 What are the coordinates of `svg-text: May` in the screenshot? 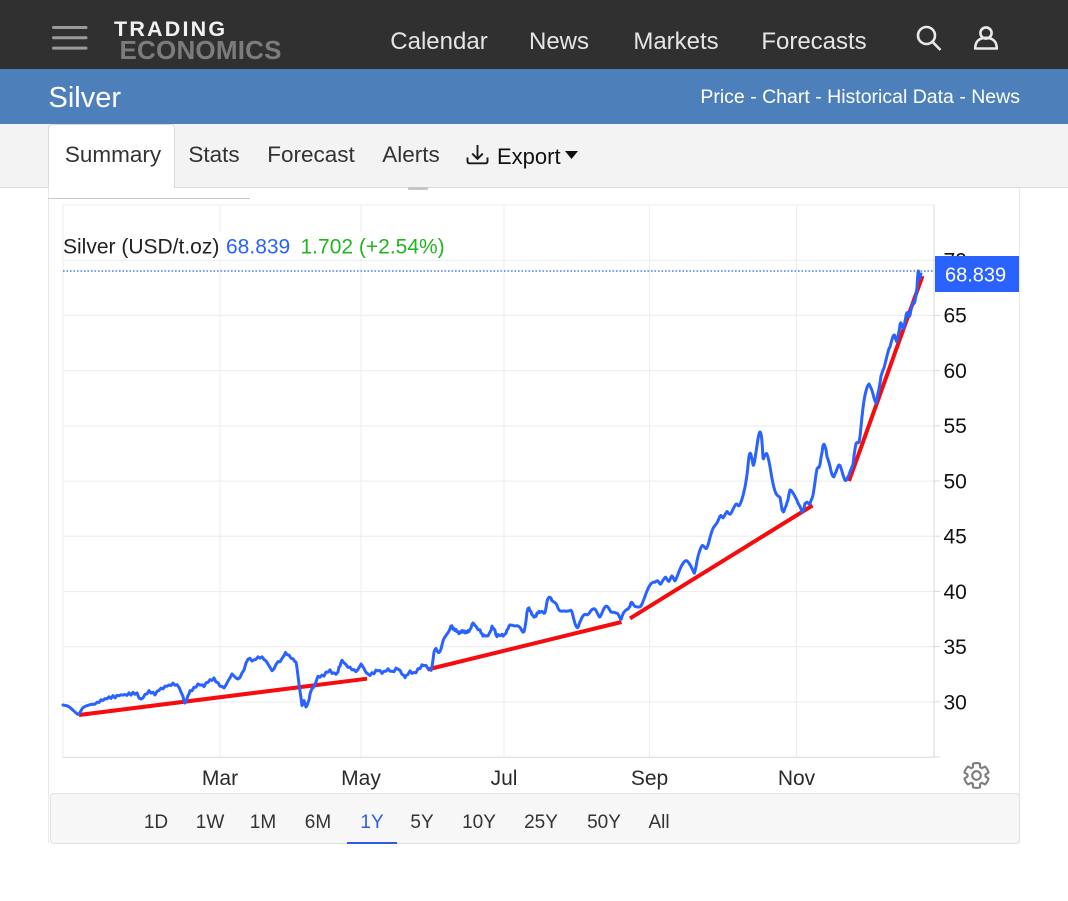 It's located at (361, 778).